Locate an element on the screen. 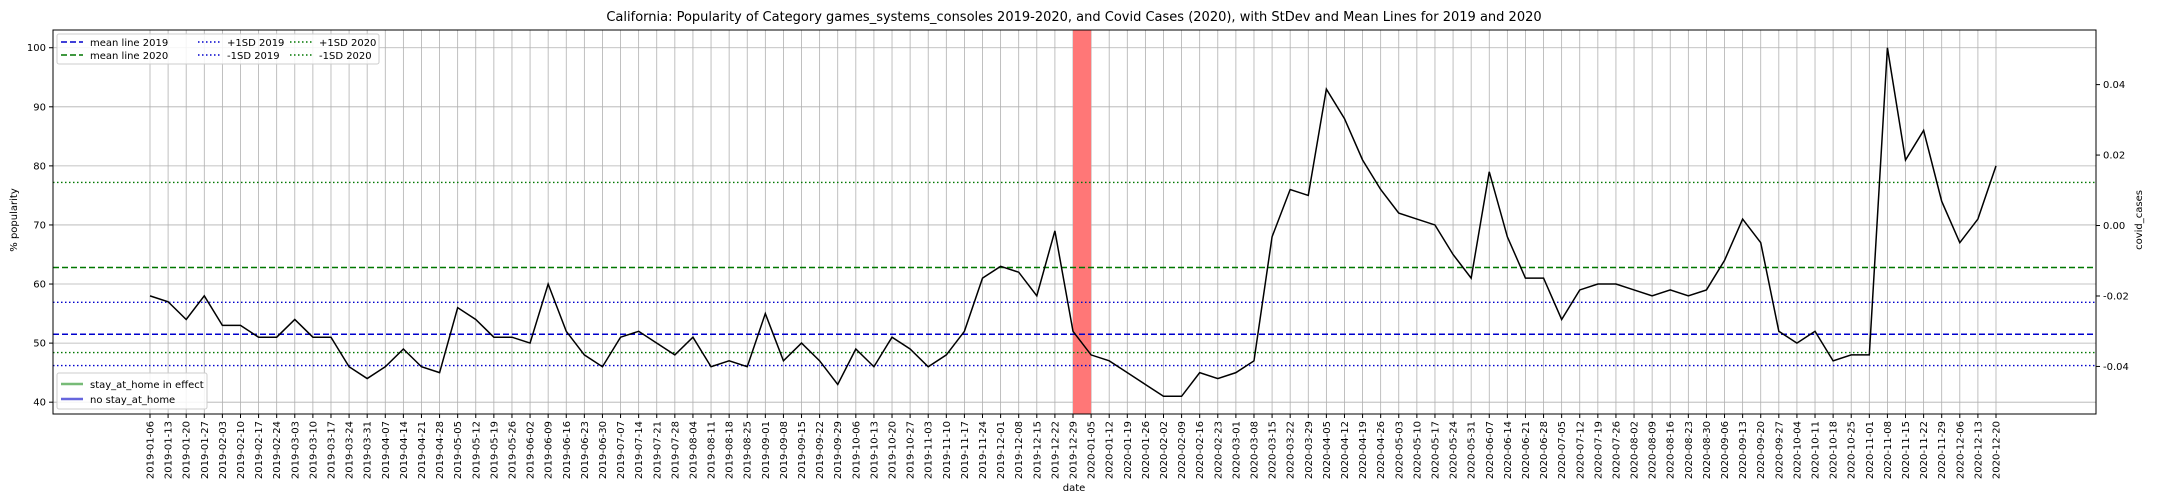 This screenshot has height=504, width=2160. legend-label: -1SD 2019 is located at coordinates (253, 56).